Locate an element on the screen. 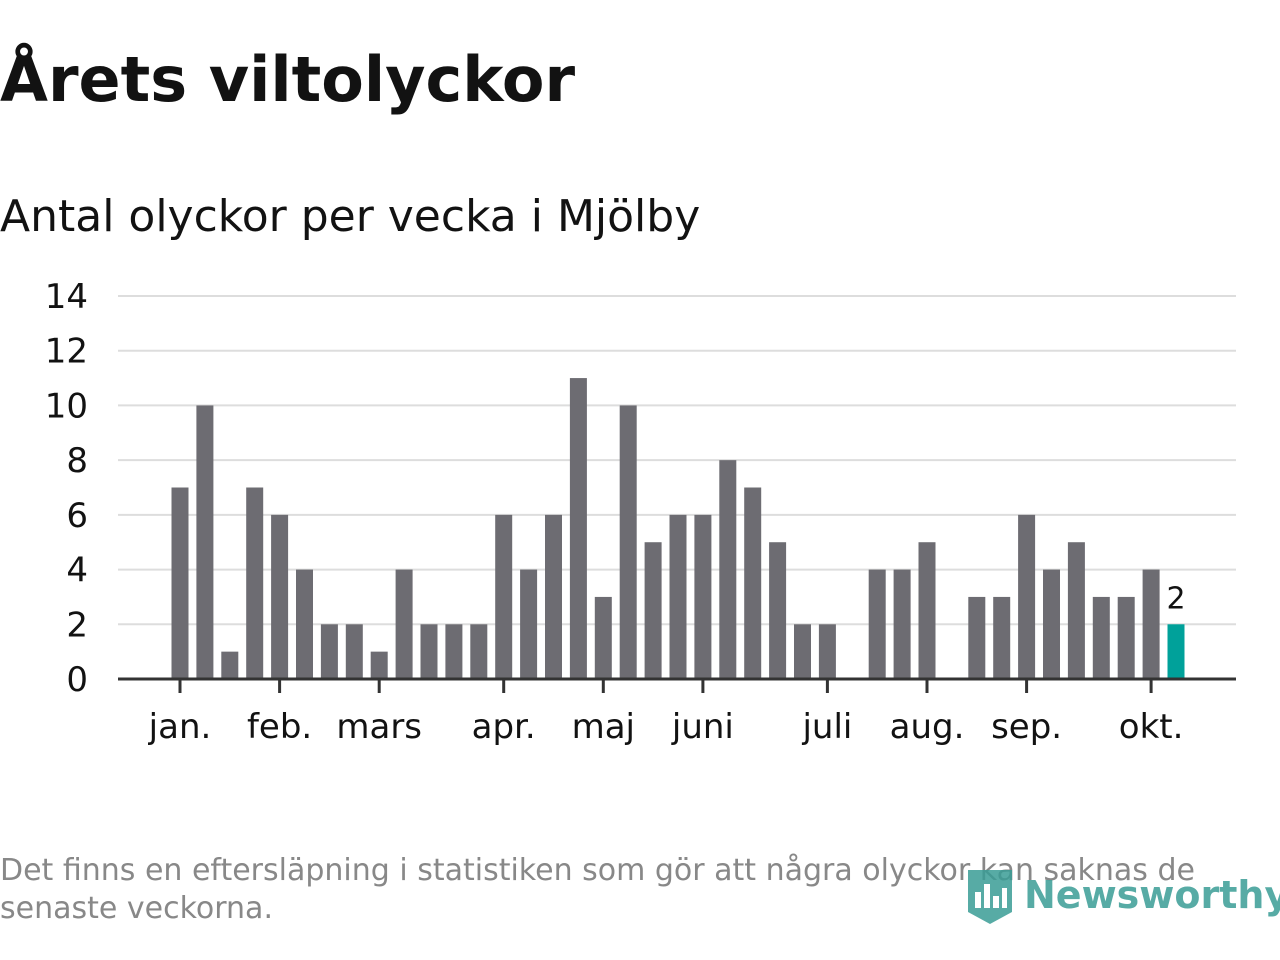  chart-subtitle: Antal olyckor per vecka i Mjölby is located at coordinates (350, 216).